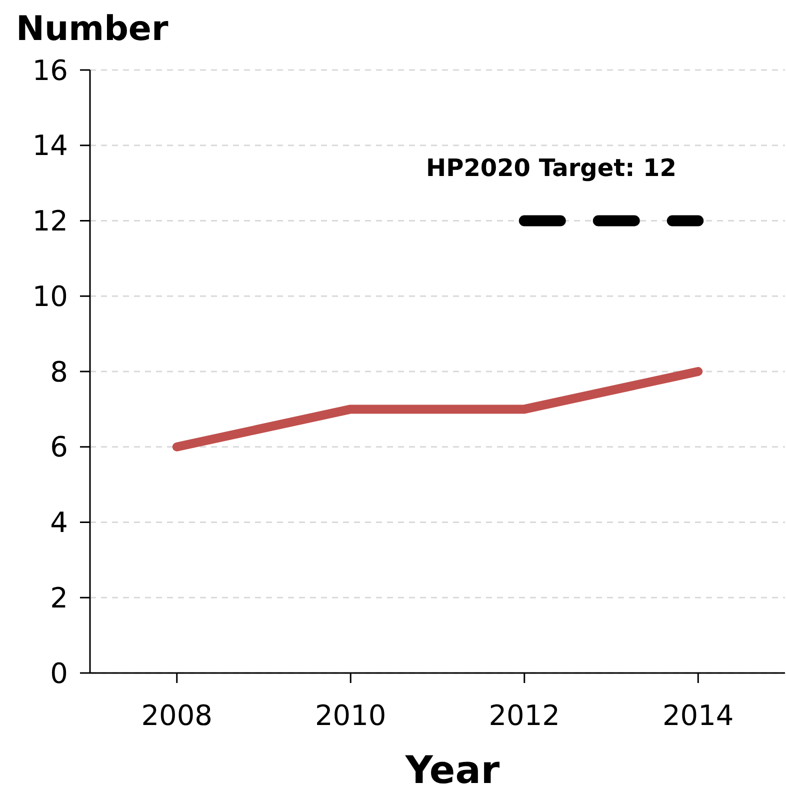 Image resolution: width=786 pixels, height=788 pixels. I want to click on x-tick-label: 2012, so click(524, 715).